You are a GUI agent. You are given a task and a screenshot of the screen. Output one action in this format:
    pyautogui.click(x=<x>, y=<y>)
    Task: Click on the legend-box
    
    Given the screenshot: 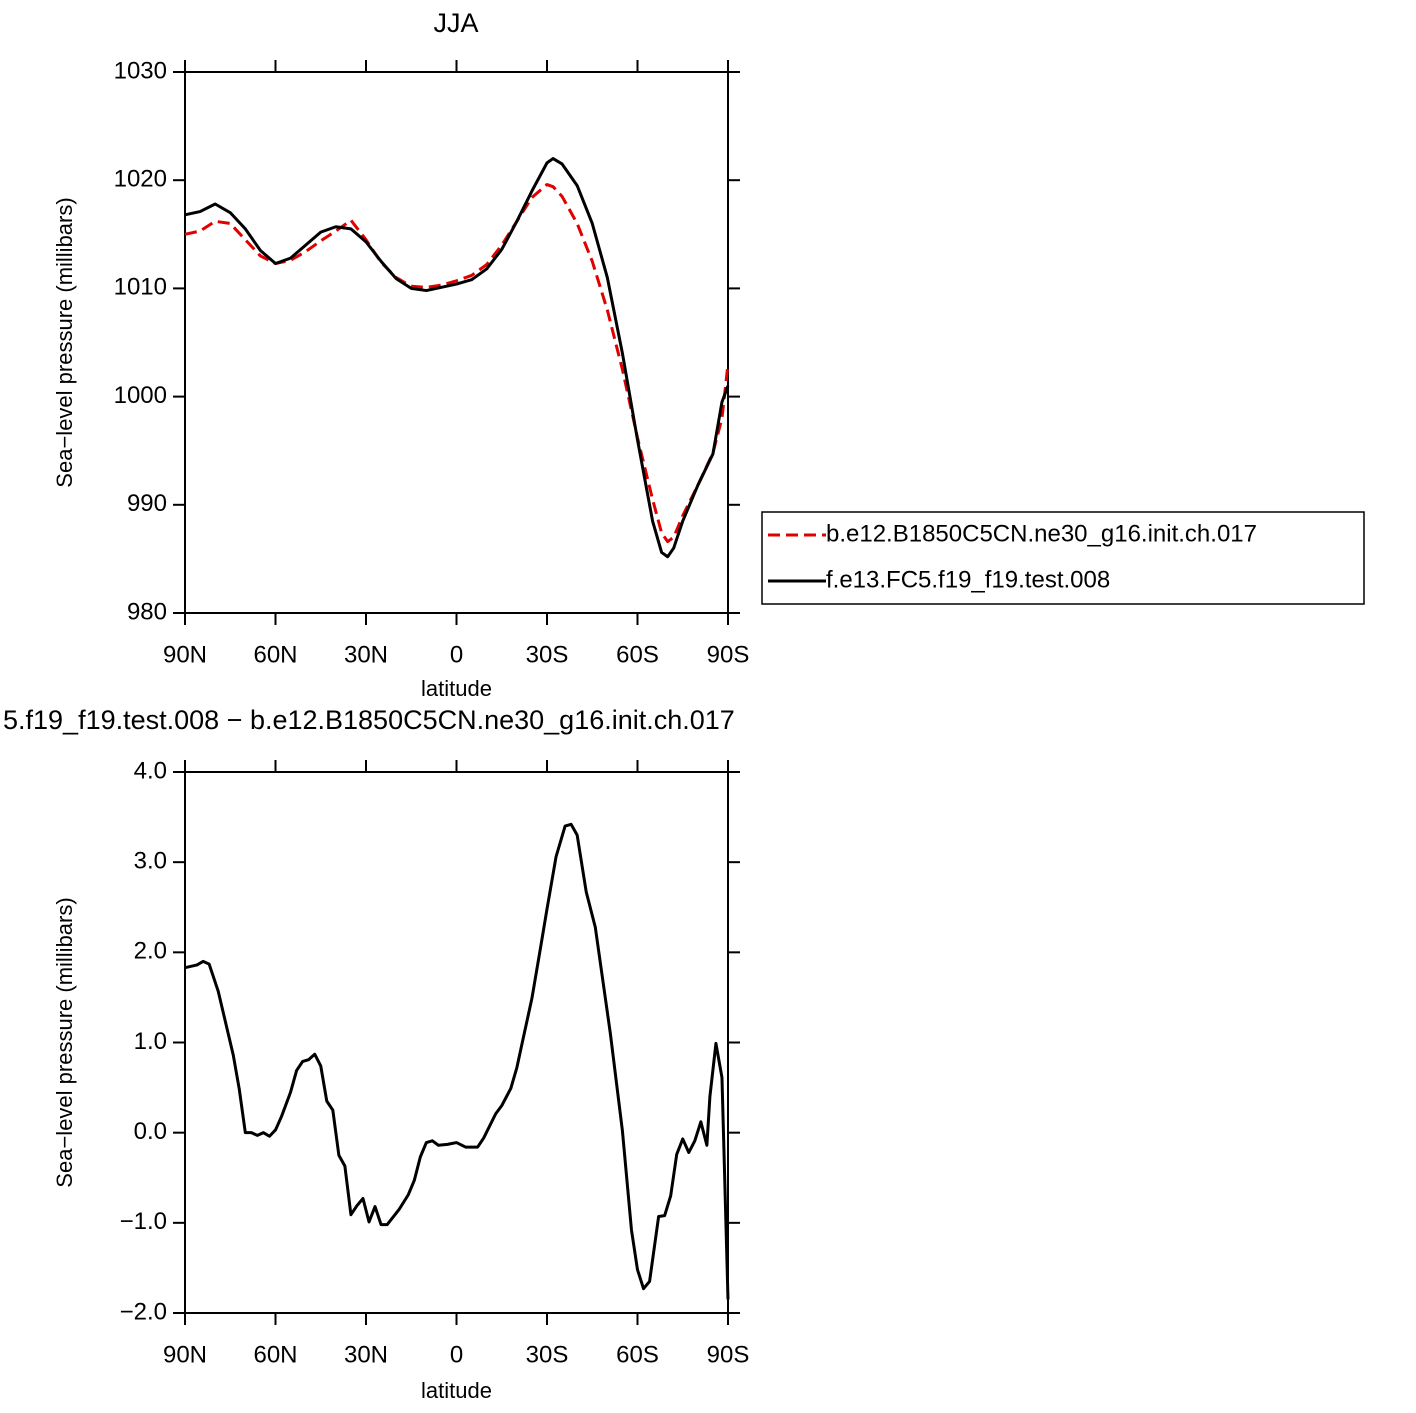 What is the action you would take?
    pyautogui.click(x=1063, y=558)
    